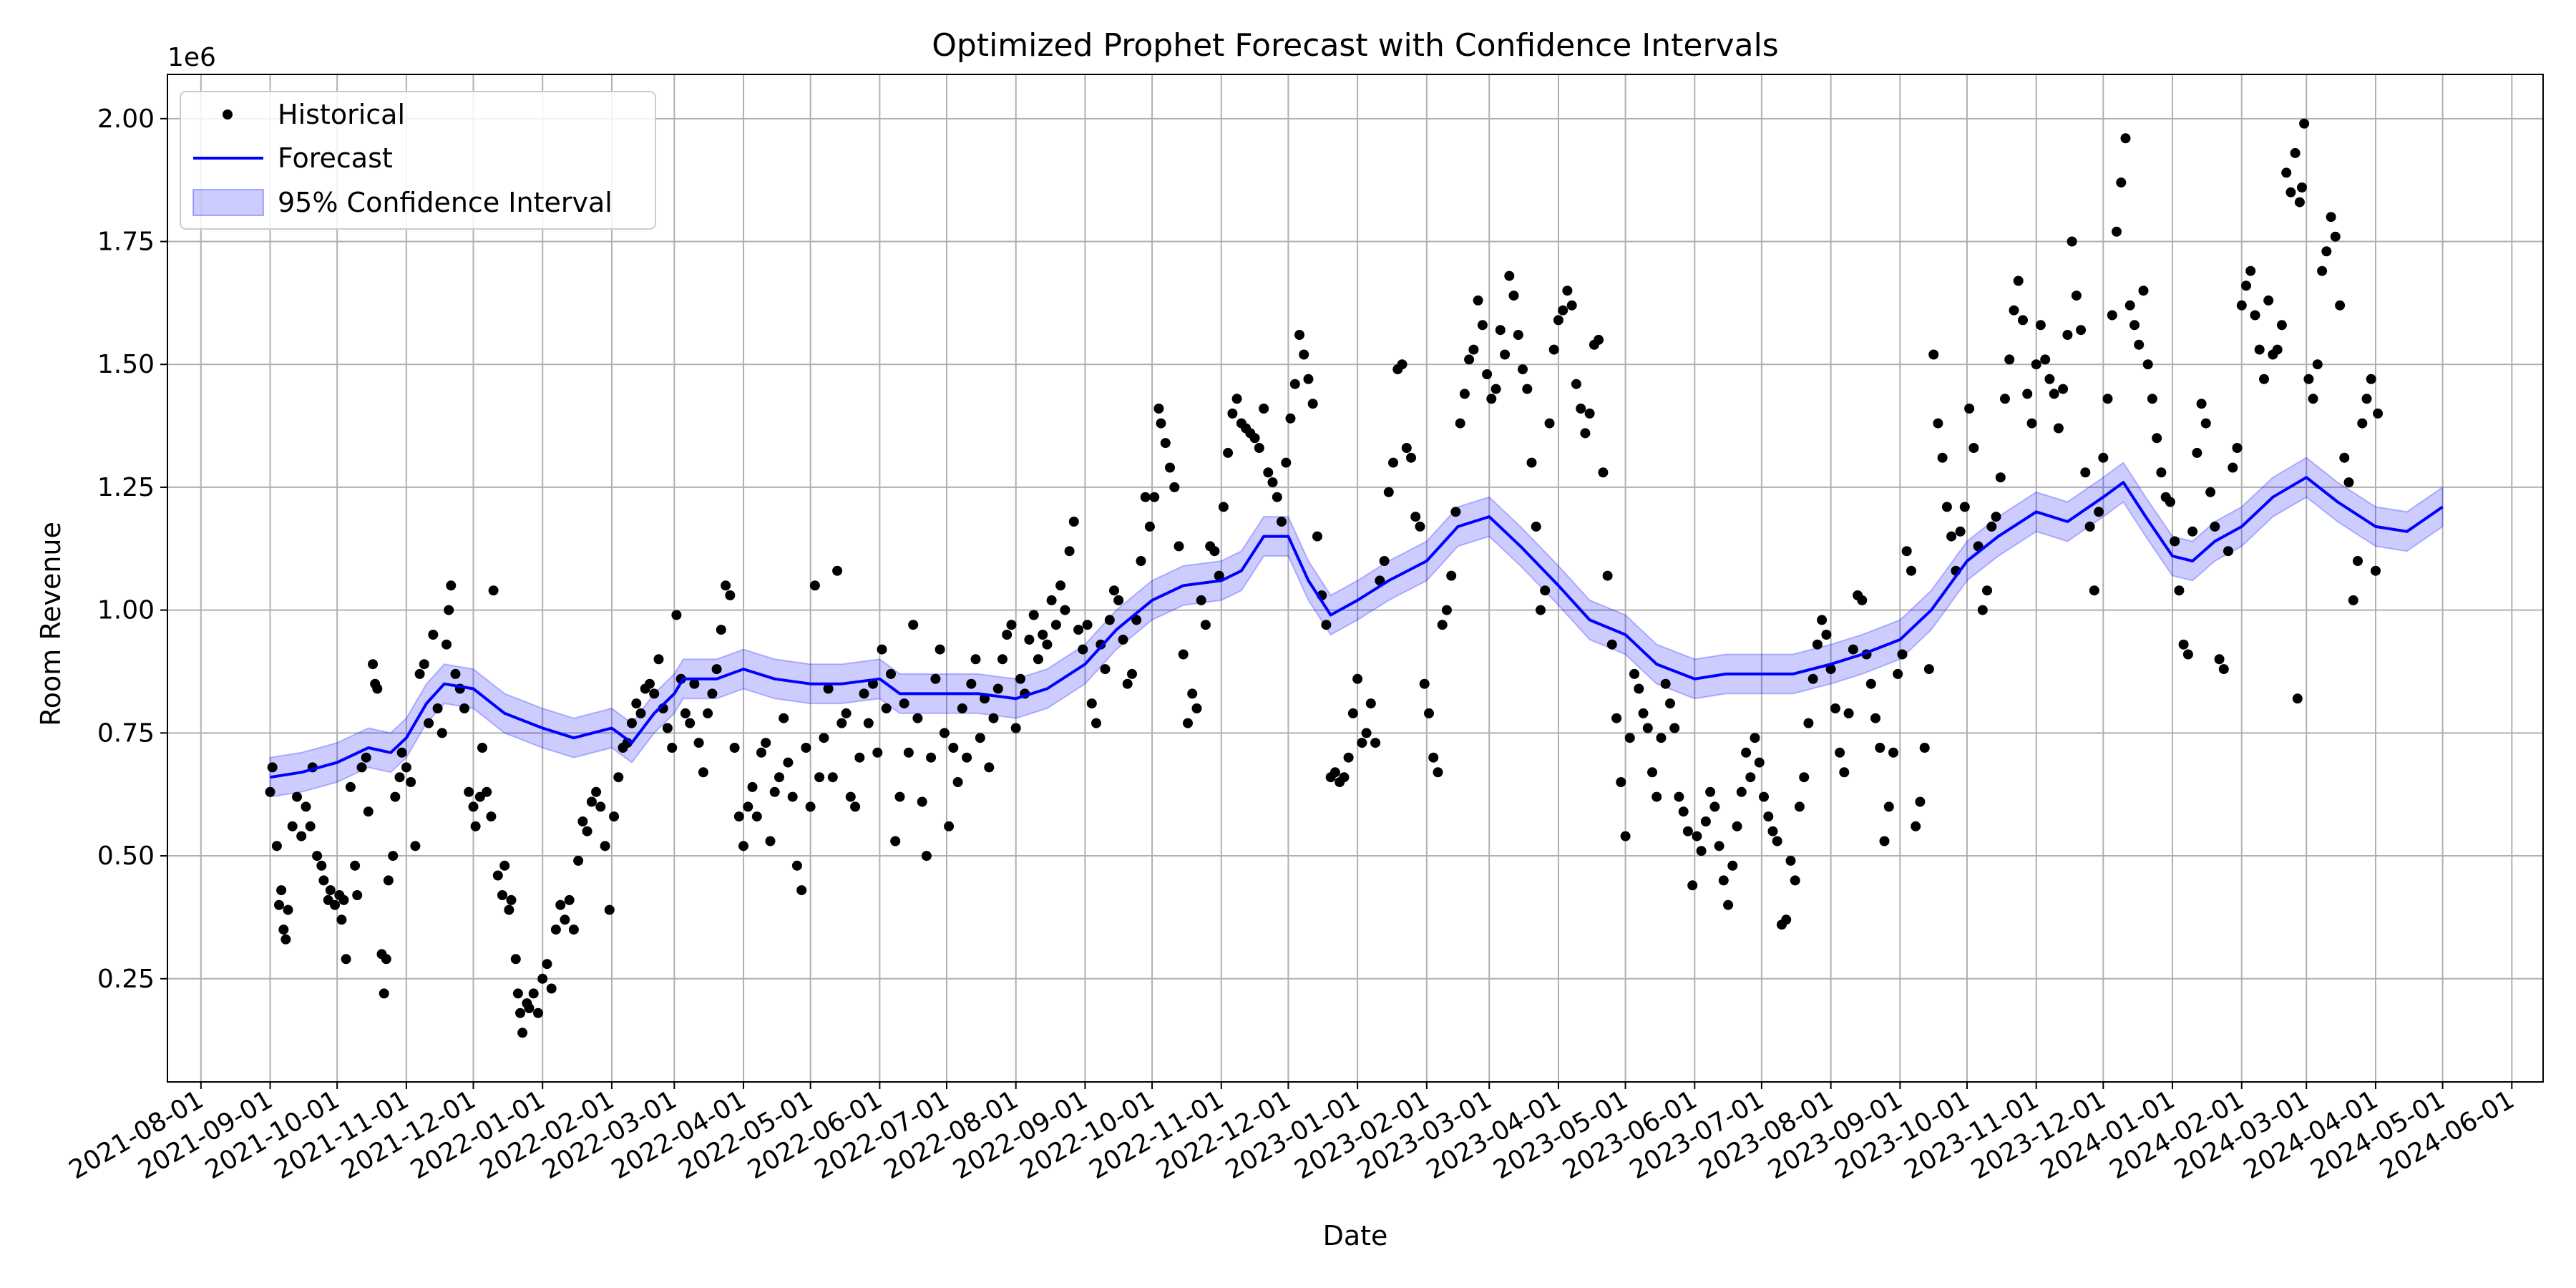  Describe the element at coordinates (126, 119) in the screenshot. I see `y-tick-label: 2.00` at that location.